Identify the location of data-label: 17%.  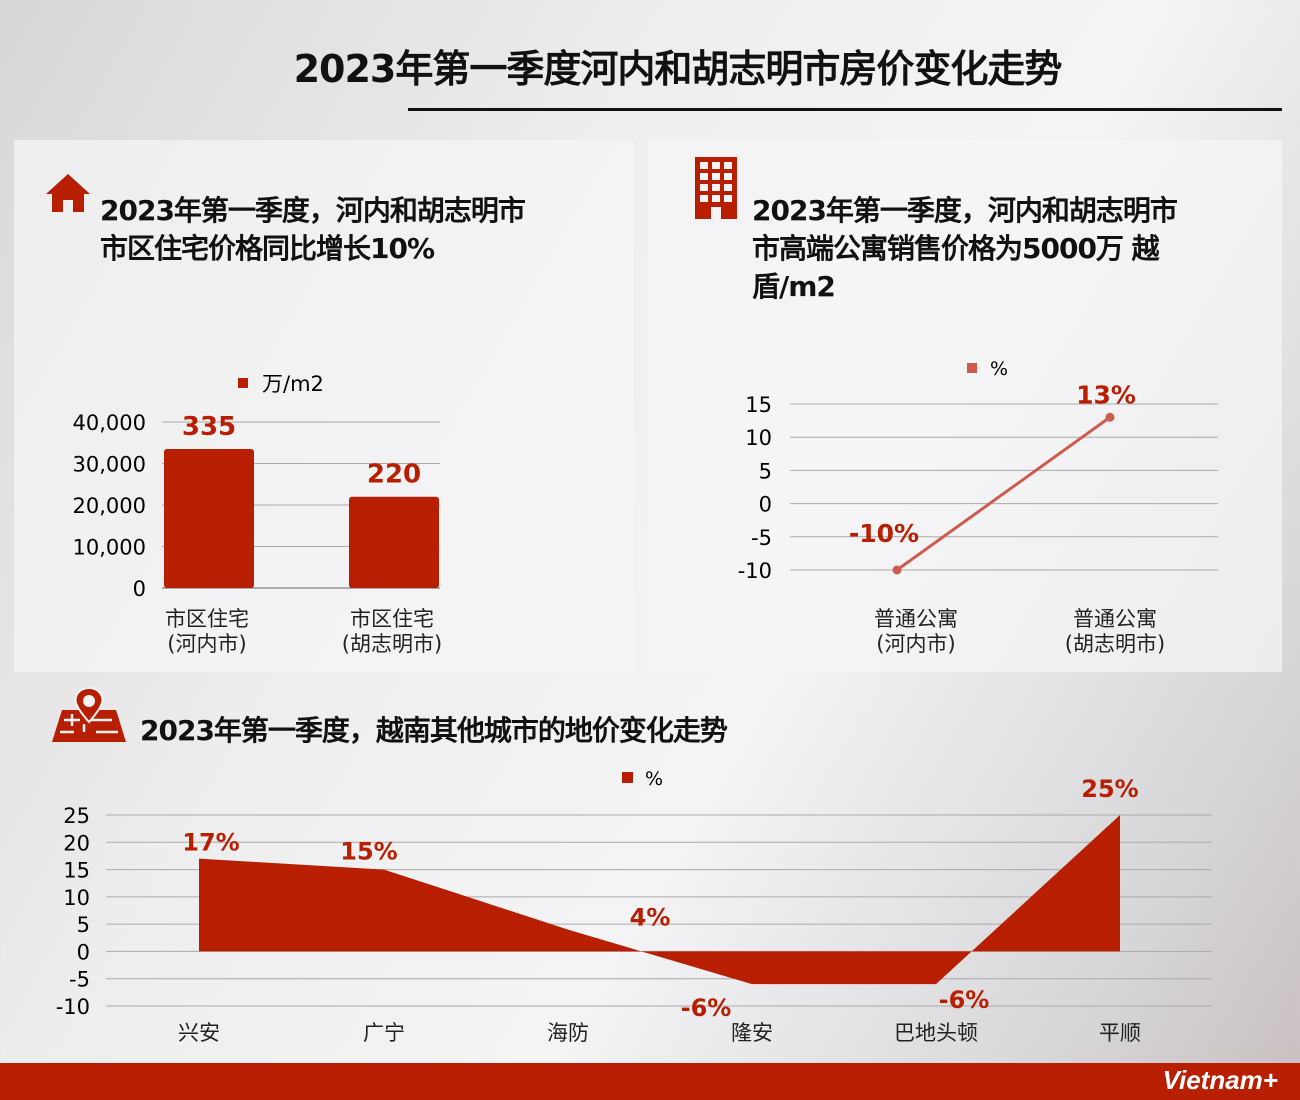
(210, 843).